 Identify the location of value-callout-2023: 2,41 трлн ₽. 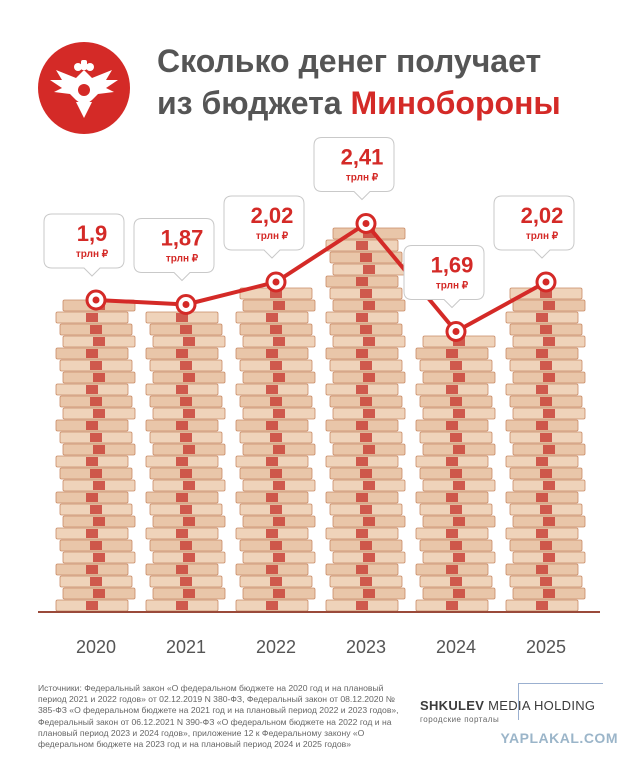
(354, 169).